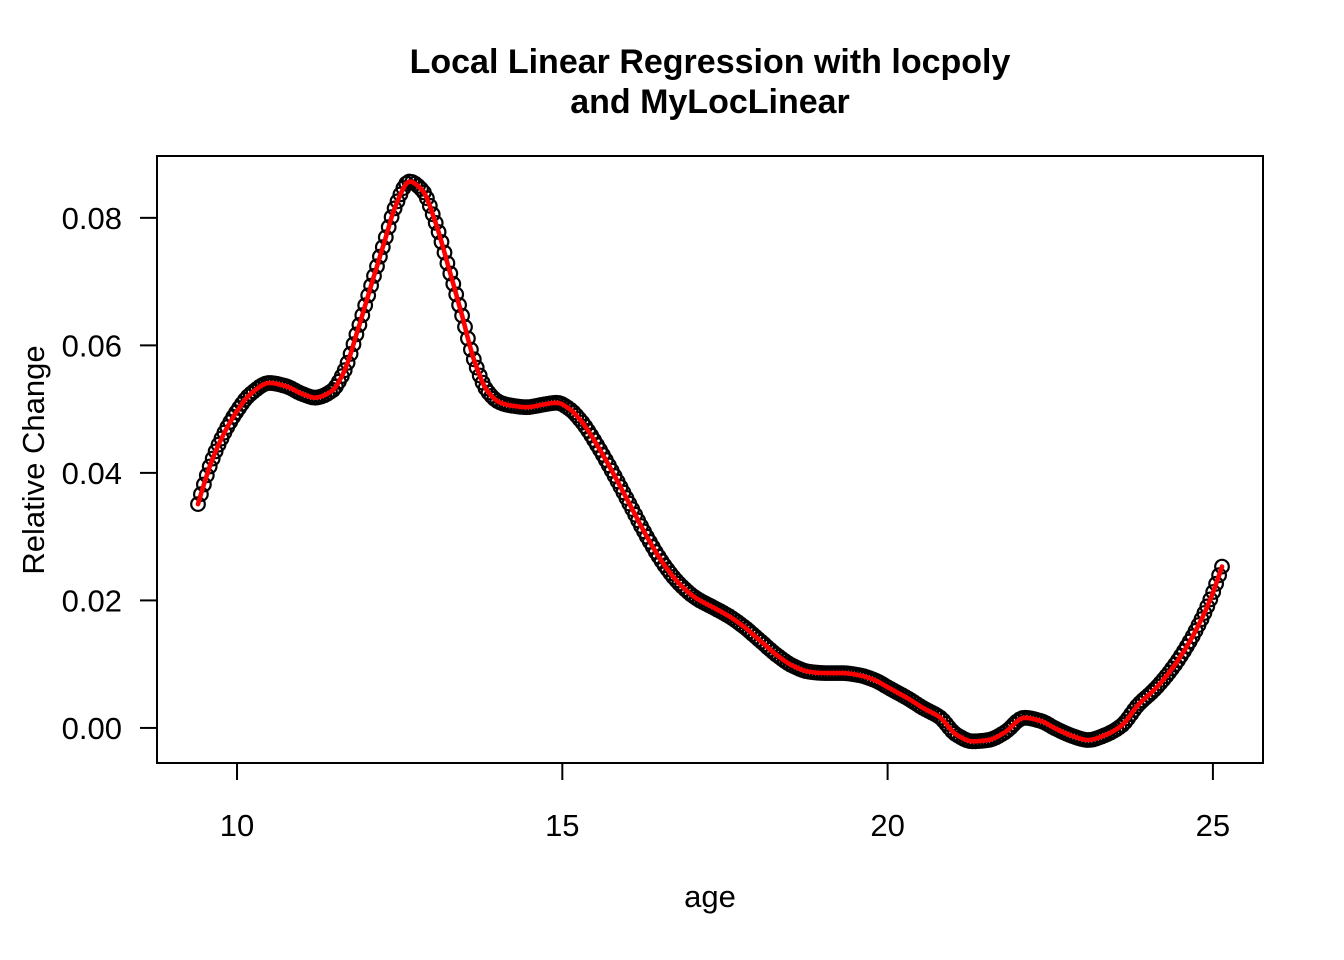 Image resolution: width=1344 pixels, height=960 pixels. What do you see at coordinates (710, 896) in the screenshot?
I see `x-axis-title: age` at bounding box center [710, 896].